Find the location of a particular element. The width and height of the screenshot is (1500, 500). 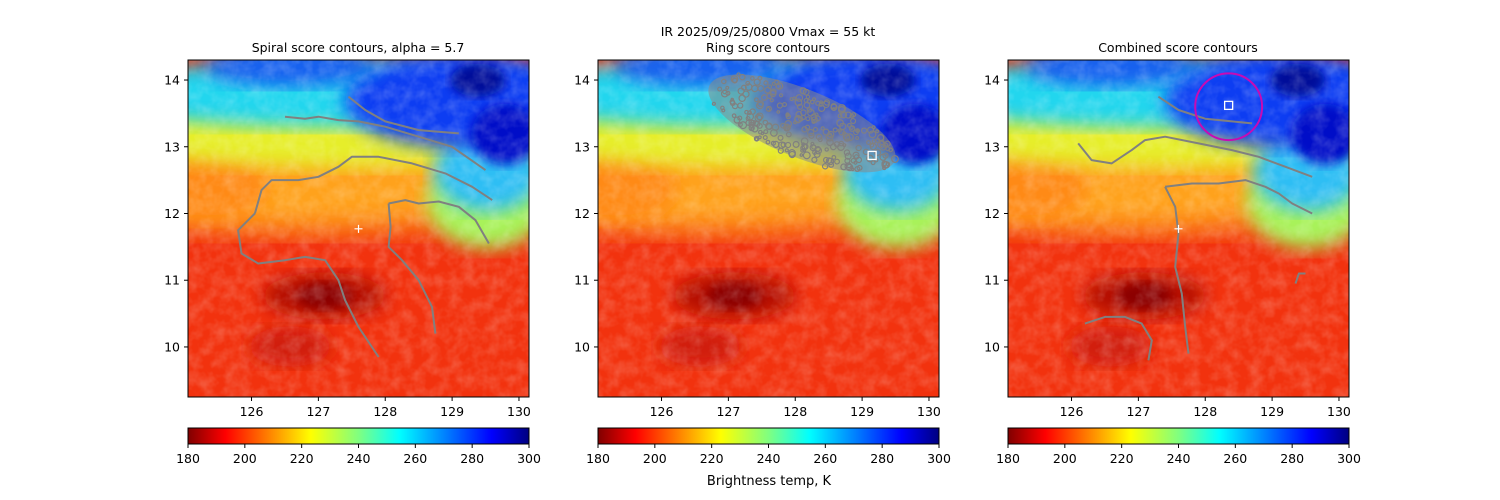

ring-score-contours is located at coordinates (803, 122).